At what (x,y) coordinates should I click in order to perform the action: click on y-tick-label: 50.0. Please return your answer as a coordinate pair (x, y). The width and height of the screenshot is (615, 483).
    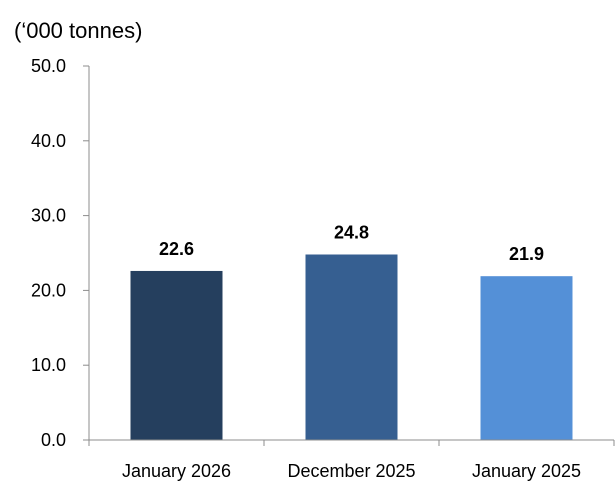
    Looking at the image, I should click on (48, 66).